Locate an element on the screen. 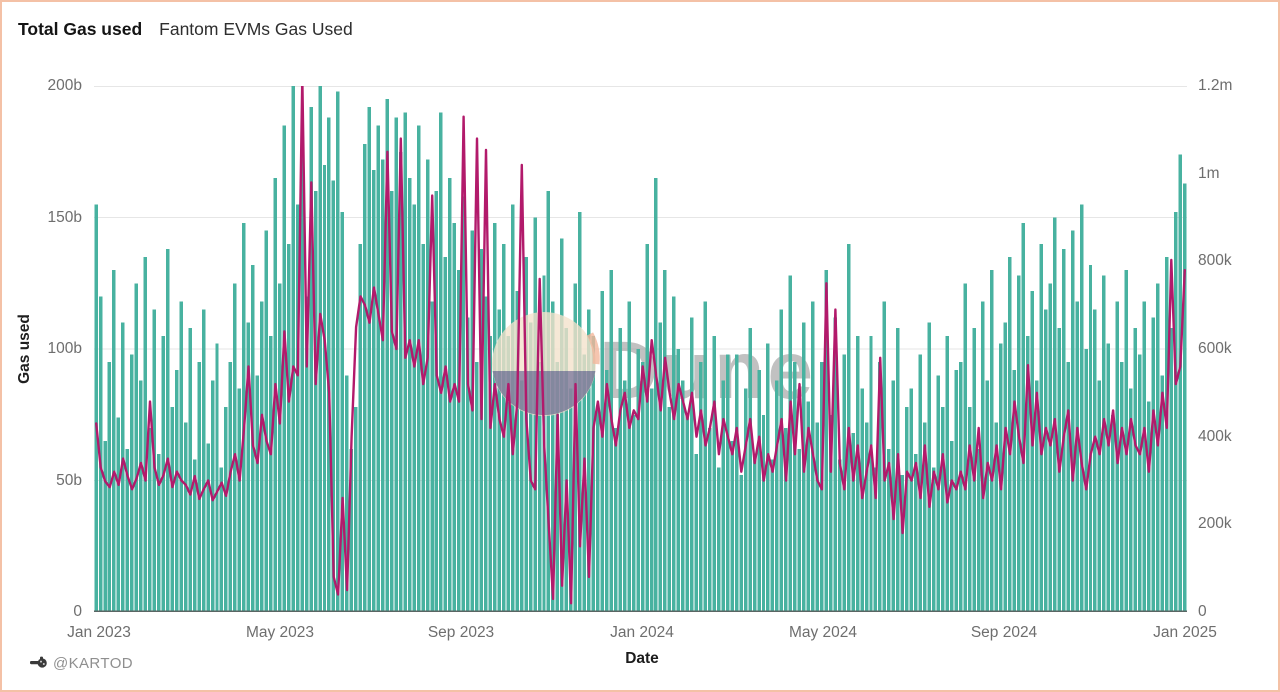 This screenshot has height=692, width=1280. author-credit: @KARTOD is located at coordinates (81, 663).